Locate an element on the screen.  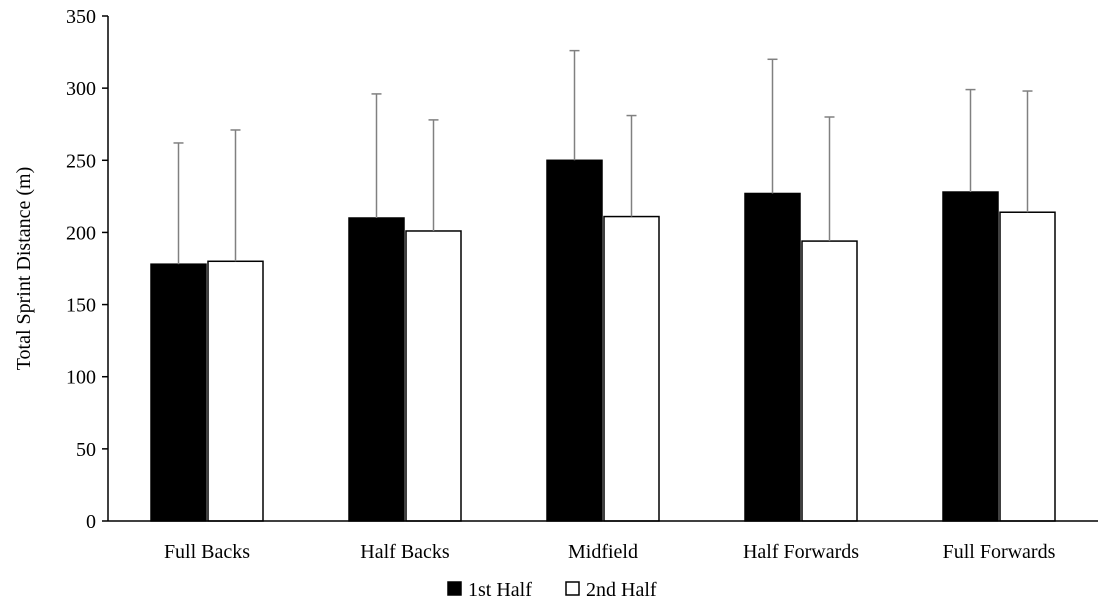
x-tick-label: Full Forwards is located at coordinates (999, 552).